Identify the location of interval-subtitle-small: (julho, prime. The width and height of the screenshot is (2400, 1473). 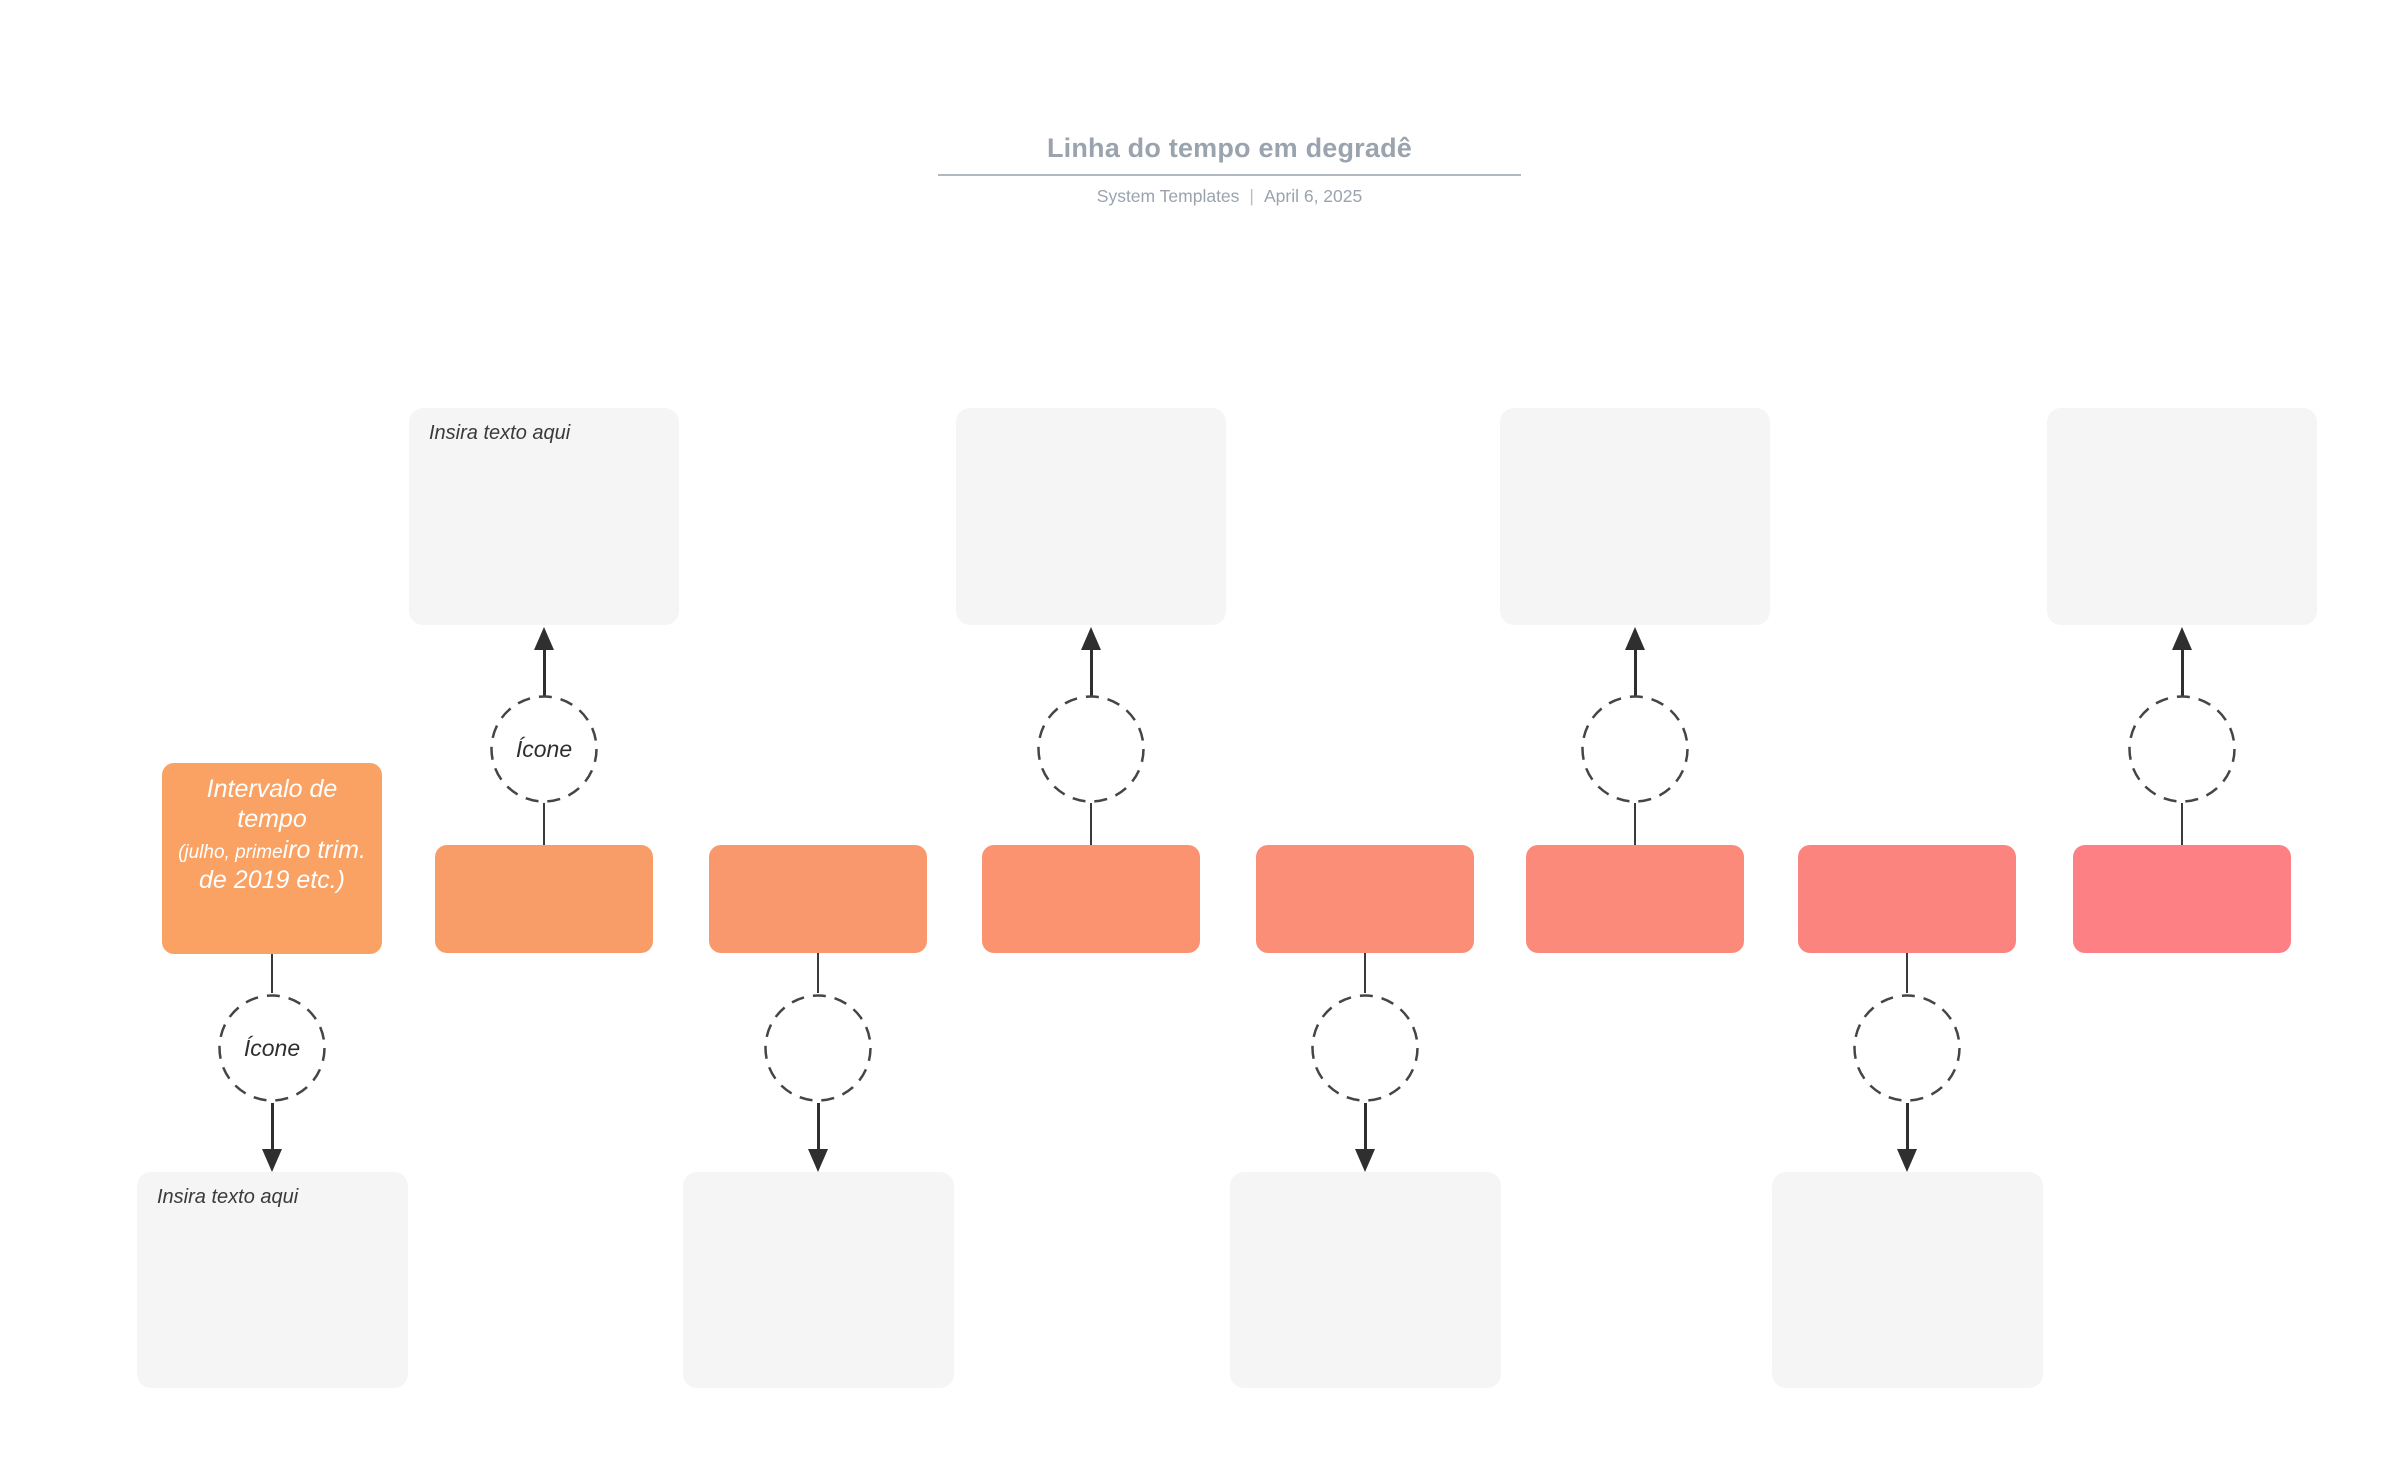
(230, 852).